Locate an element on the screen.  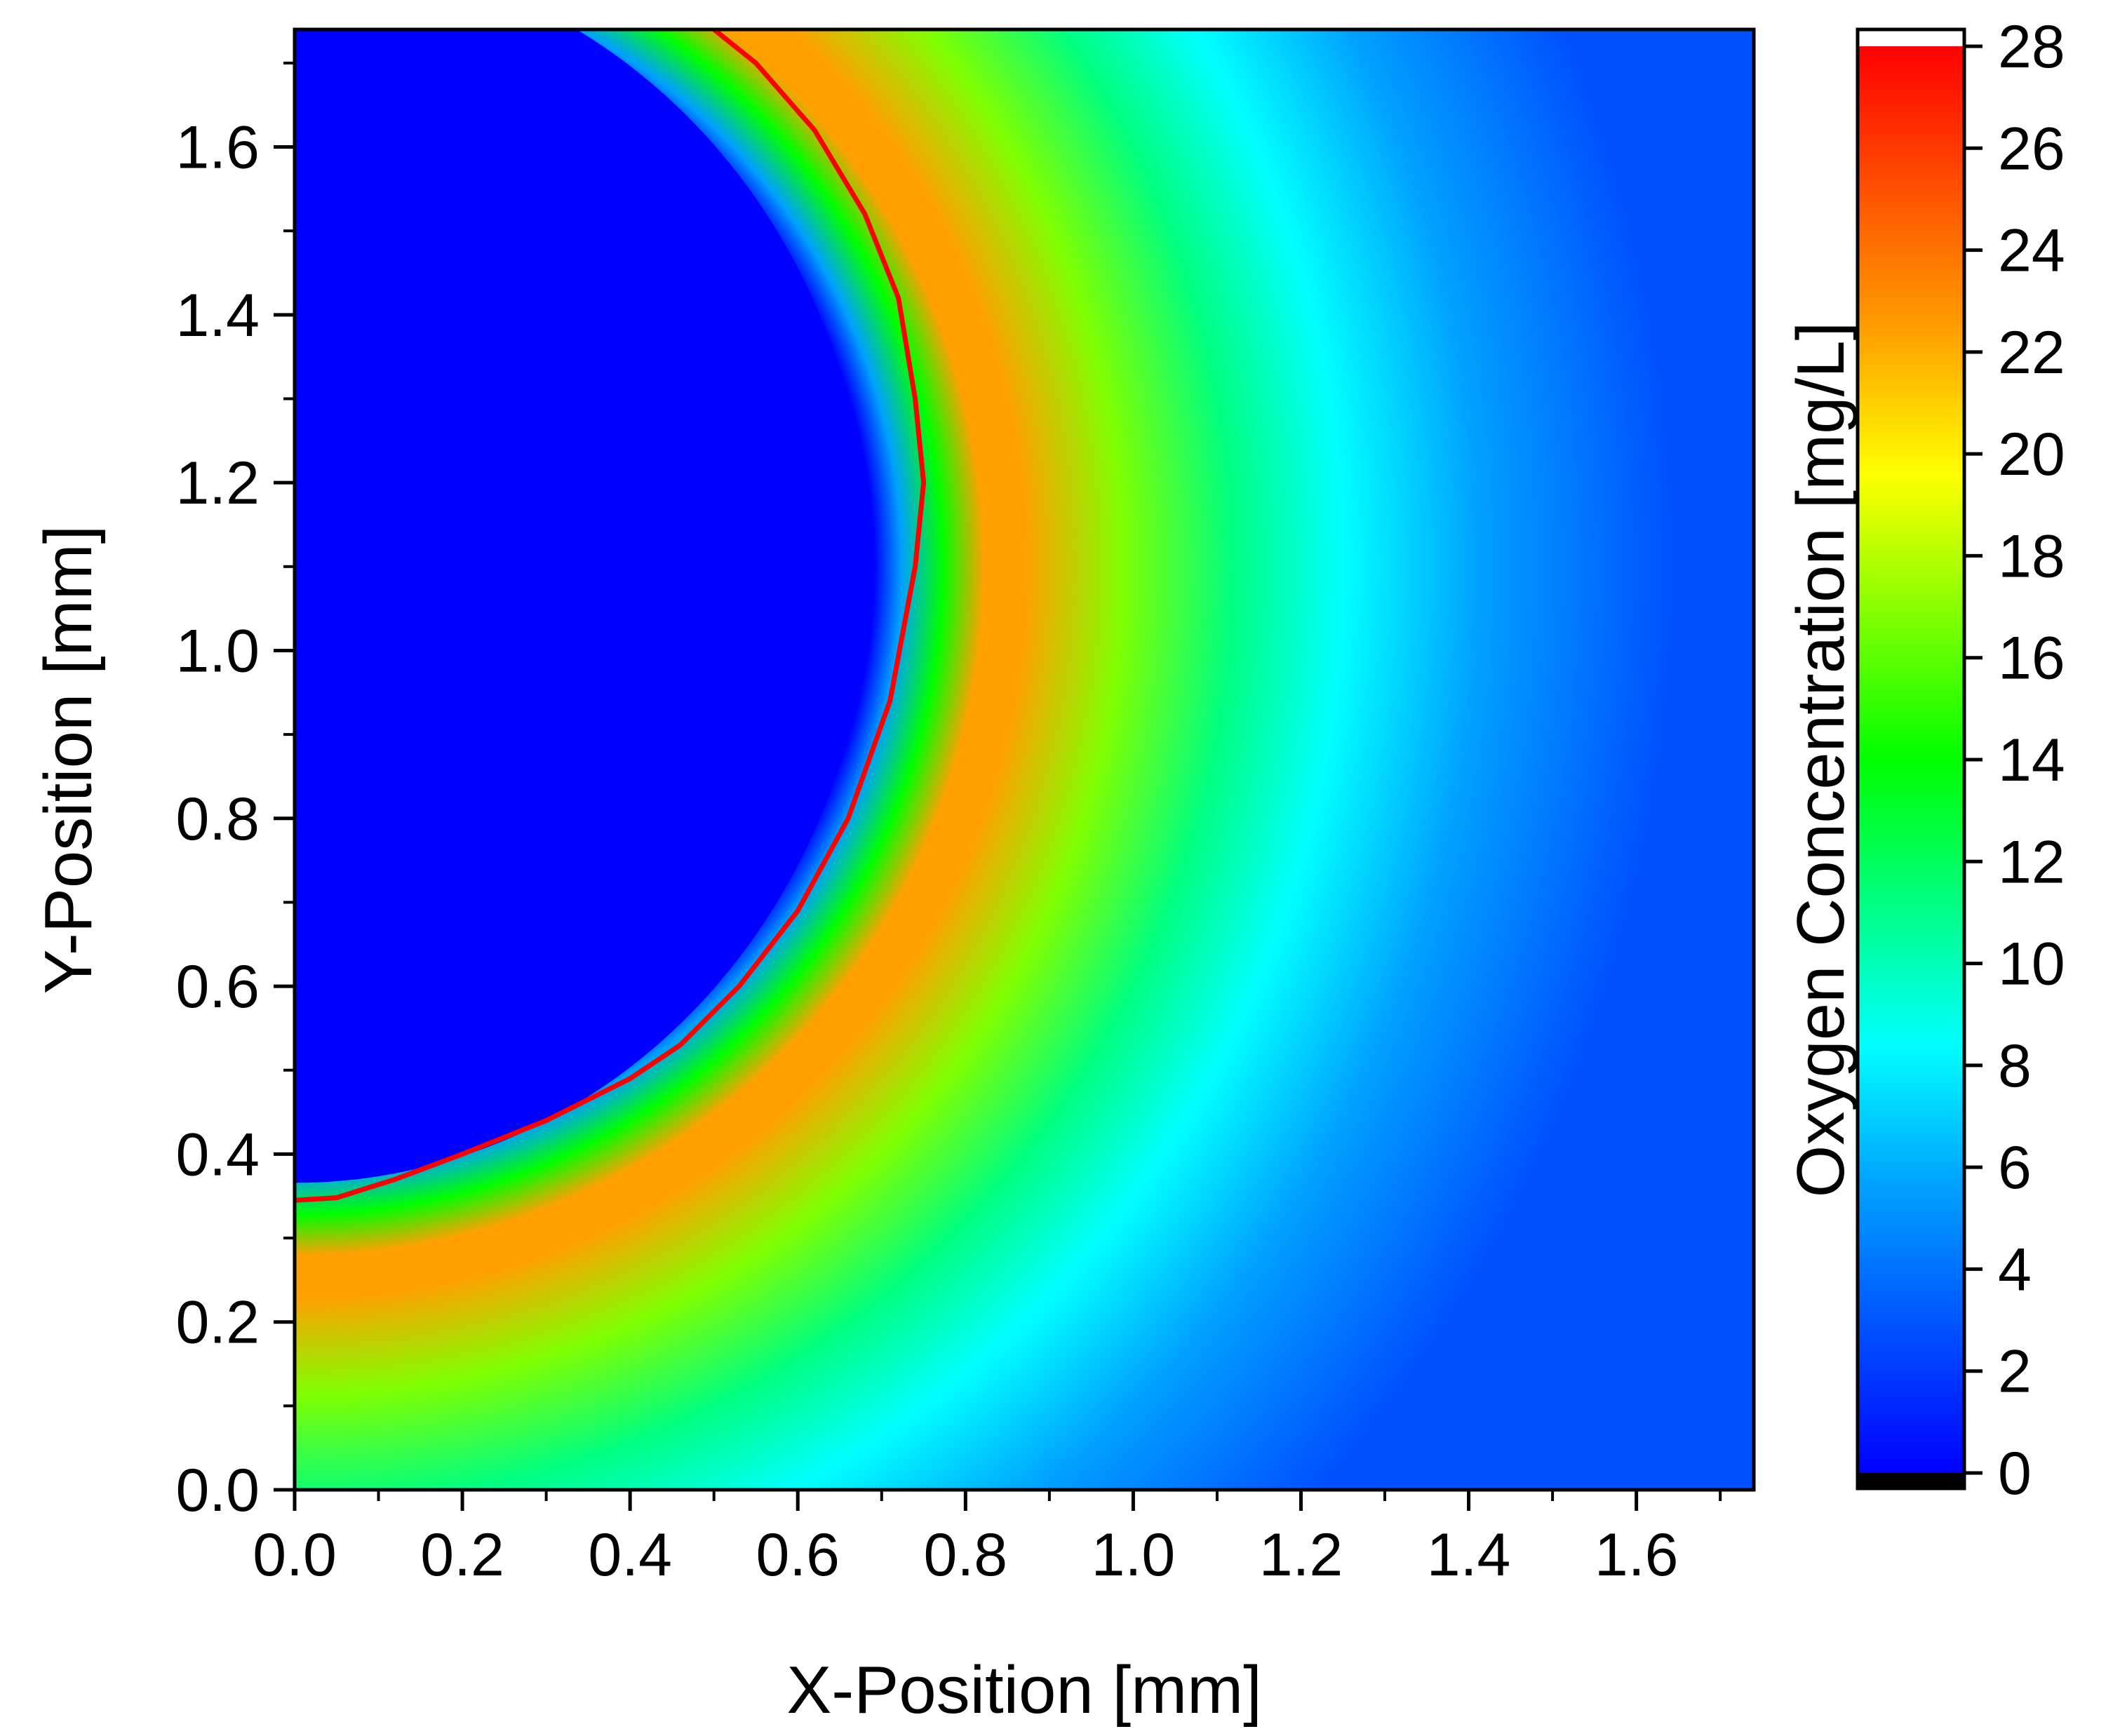
colorbar-tick-label: 10 is located at coordinates (2031, 964).